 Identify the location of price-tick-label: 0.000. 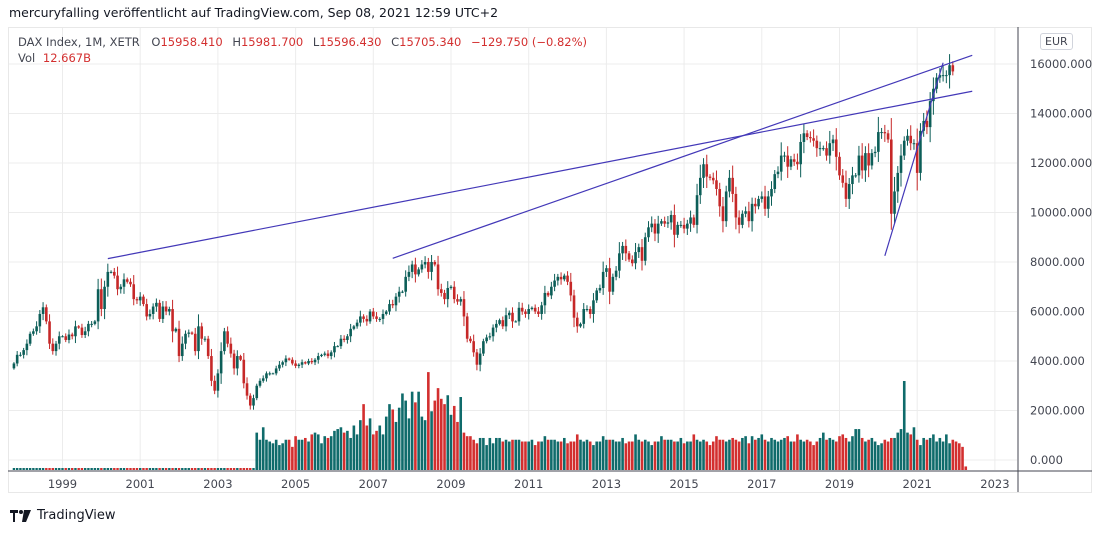
(1046, 460).